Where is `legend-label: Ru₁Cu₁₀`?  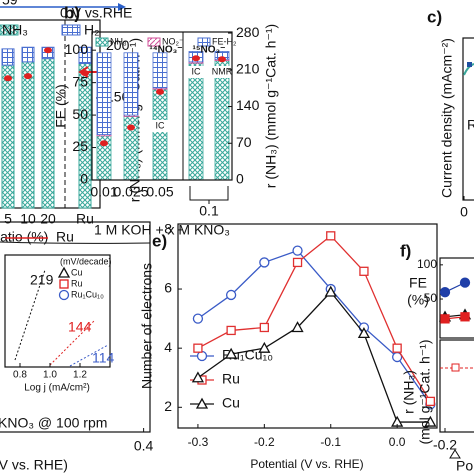 legend-label: Ru₁Cu₁₀ is located at coordinates (87, 294).